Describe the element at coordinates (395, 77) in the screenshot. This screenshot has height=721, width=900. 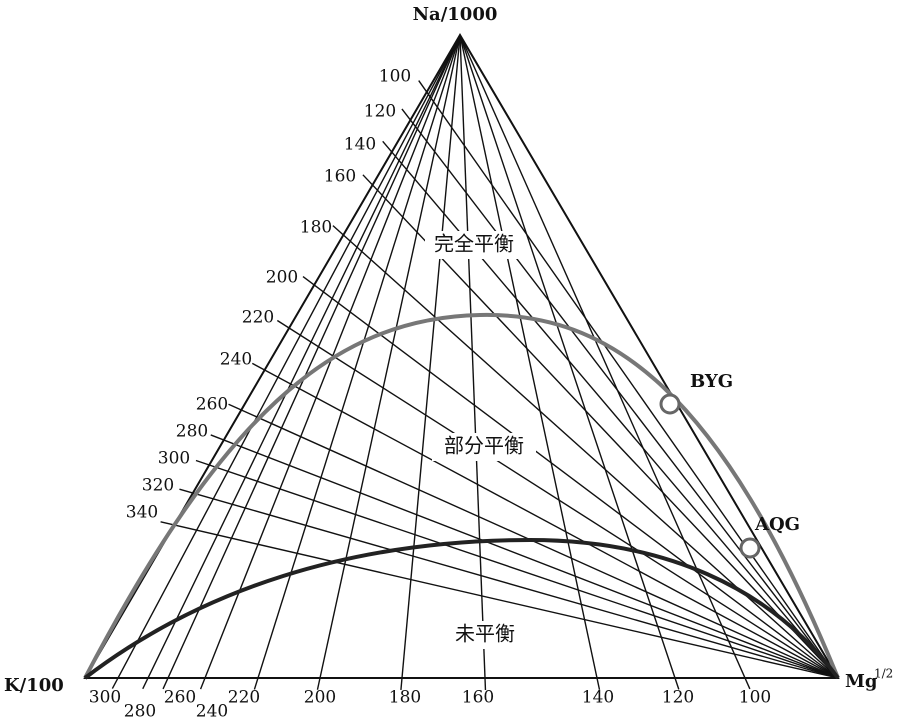
I see `left-scale-label: 100` at that location.